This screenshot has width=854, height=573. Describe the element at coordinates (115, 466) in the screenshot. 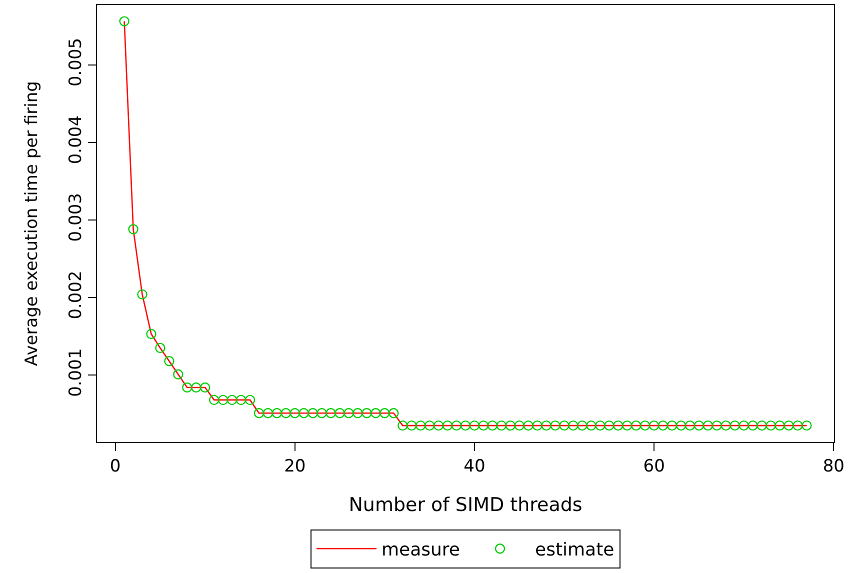

I see `x-tick-label: 0` at that location.